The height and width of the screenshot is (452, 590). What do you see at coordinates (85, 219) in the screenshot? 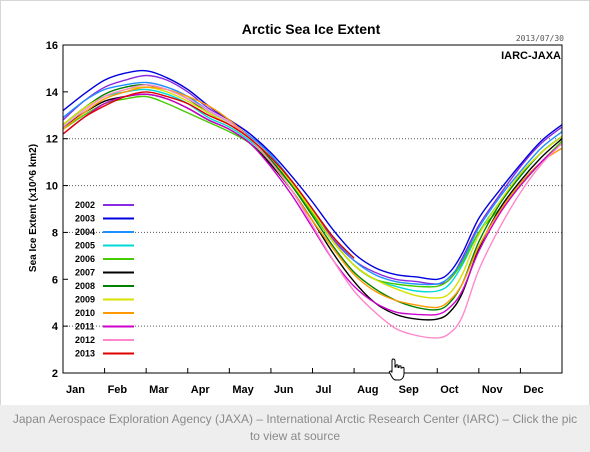
I see `legend-label: 2003` at bounding box center [85, 219].